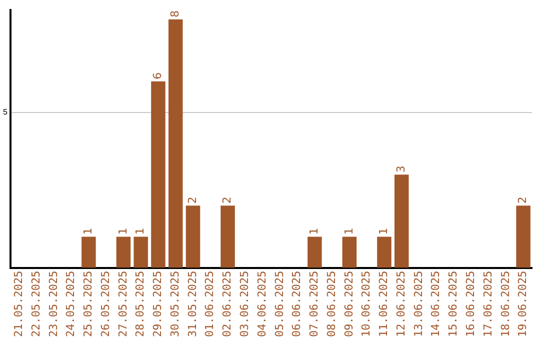 Image resolution: width=540 pixels, height=340 pixels. Describe the element at coordinates (192, 304) in the screenshot. I see `x-tick-label: 31.05.2025` at that location.